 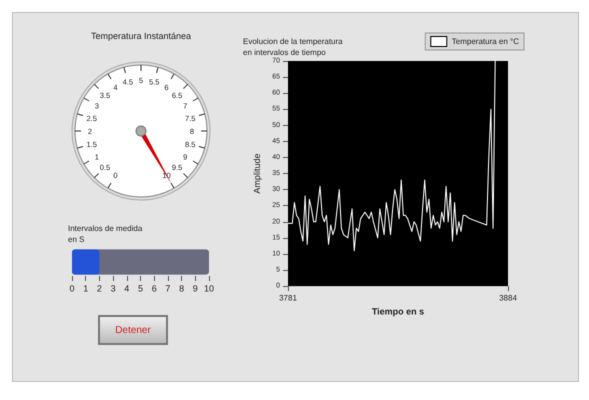 What do you see at coordinates (288, 298) in the screenshot?
I see `x-tick-label: 3781` at bounding box center [288, 298].